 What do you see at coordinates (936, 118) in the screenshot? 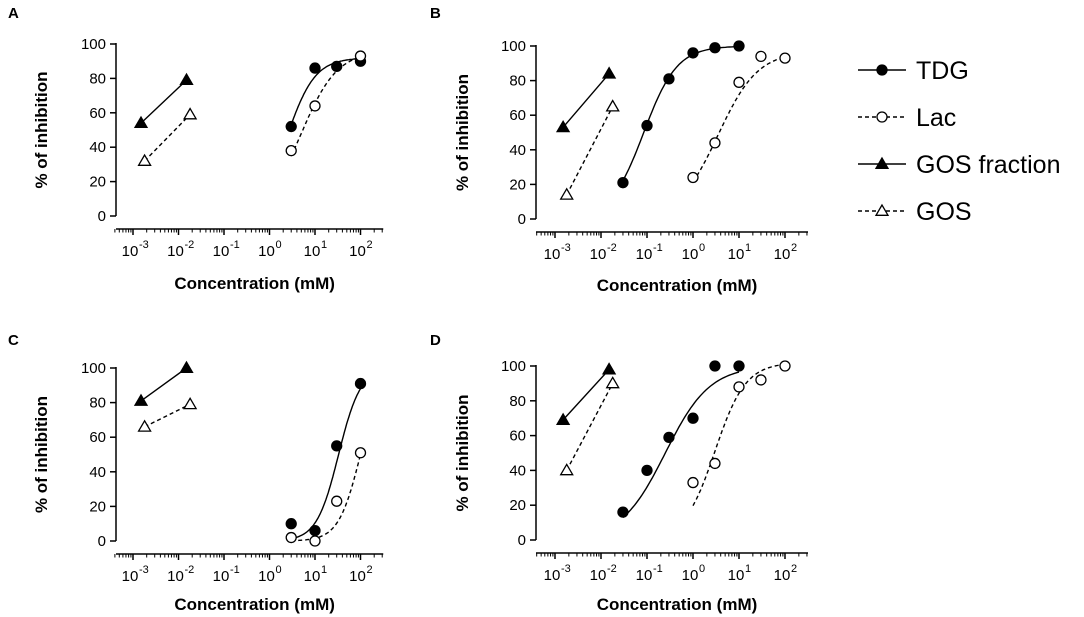
I see `legend-label: Lac` at bounding box center [936, 118].